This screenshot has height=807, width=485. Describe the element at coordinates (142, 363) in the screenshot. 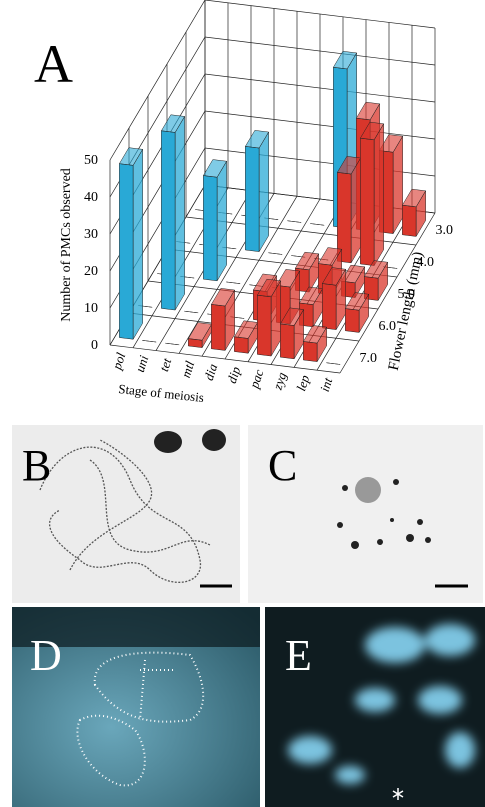

I see `x-tick-label: uni` at that location.